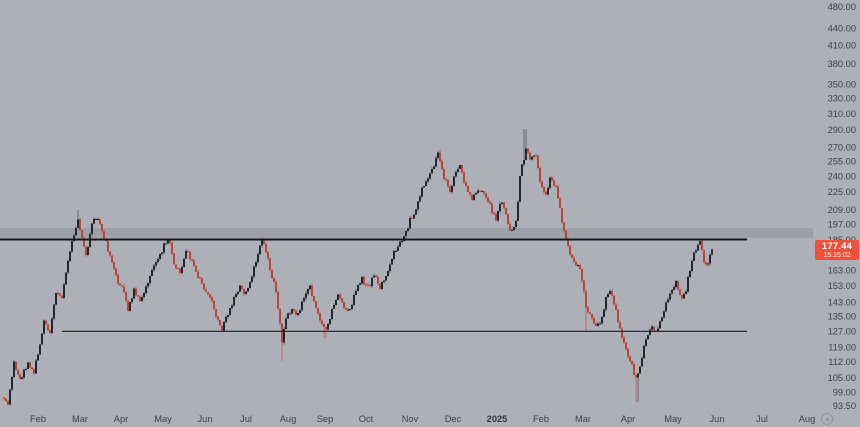  What do you see at coordinates (842, 286) in the screenshot?
I see `price-tick-label: 153.00` at bounding box center [842, 286].